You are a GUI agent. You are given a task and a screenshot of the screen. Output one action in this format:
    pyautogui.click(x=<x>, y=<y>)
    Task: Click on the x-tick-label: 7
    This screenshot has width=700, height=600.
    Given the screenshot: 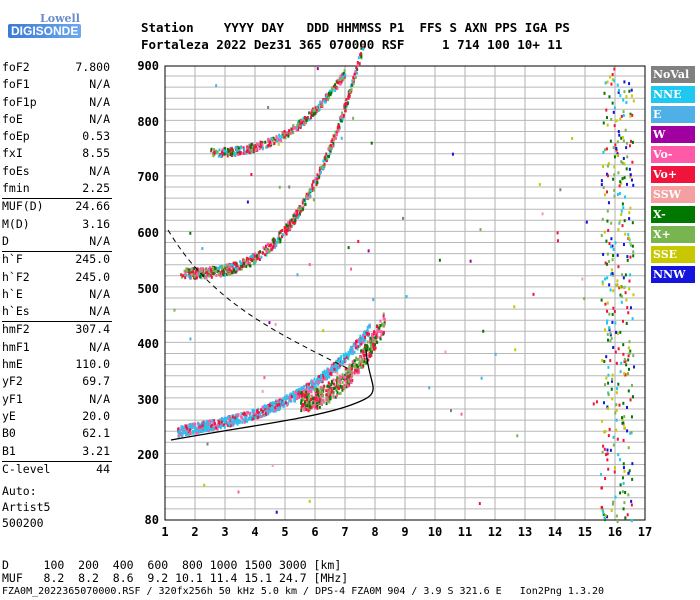 What is the action you would take?
    pyautogui.click(x=344, y=532)
    